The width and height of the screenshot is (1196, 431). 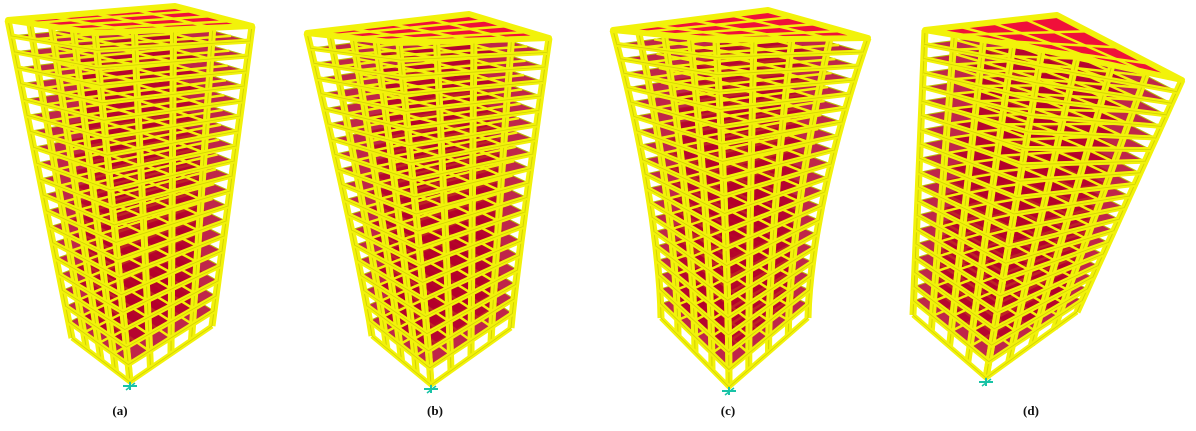 What do you see at coordinates (120, 410) in the screenshot?
I see `caption-a: (a)` at bounding box center [120, 410].